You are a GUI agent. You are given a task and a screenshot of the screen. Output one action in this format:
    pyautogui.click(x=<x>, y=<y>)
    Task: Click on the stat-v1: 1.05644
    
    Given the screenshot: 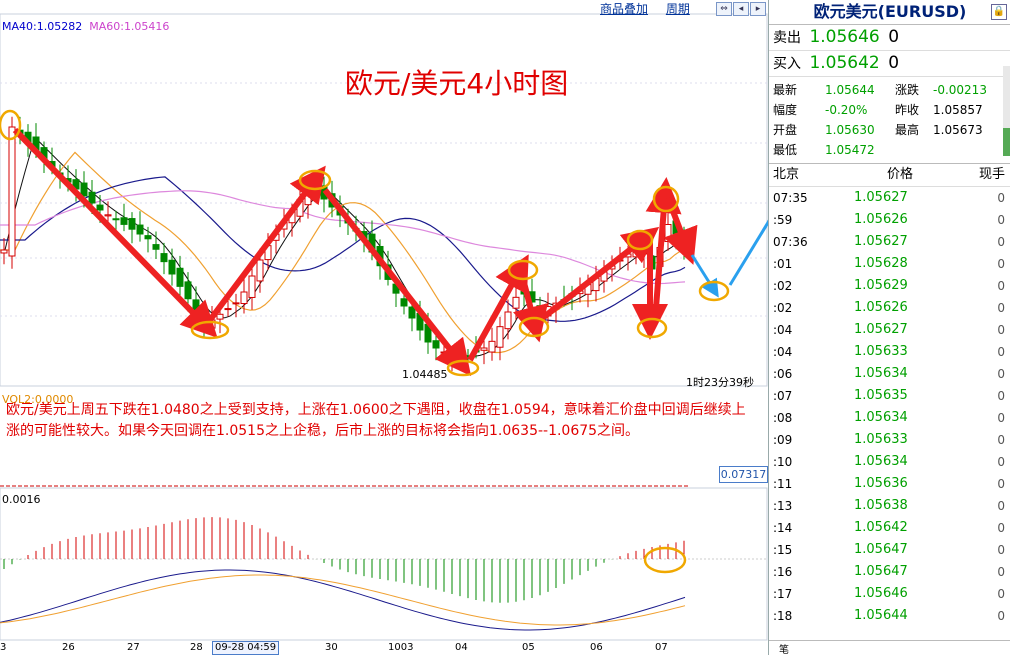 What is the action you would take?
    pyautogui.click(x=850, y=90)
    